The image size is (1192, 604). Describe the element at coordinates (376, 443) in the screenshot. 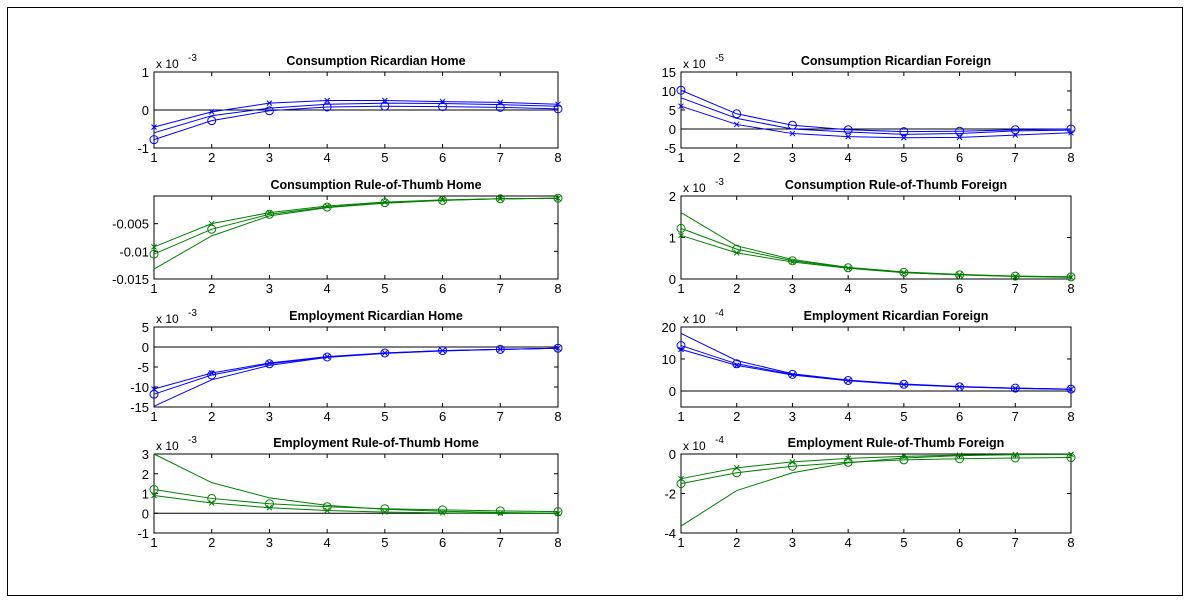

I see `chart-title: Employment Rule-of-Thumb Home` at that location.